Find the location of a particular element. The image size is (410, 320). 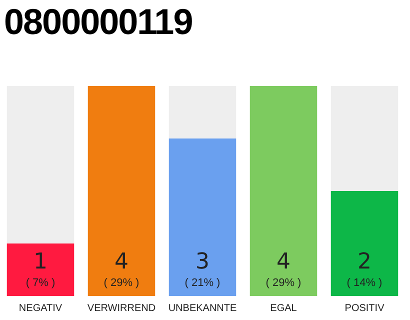

x-tick-label: UNBEKANNTE is located at coordinates (202, 308).